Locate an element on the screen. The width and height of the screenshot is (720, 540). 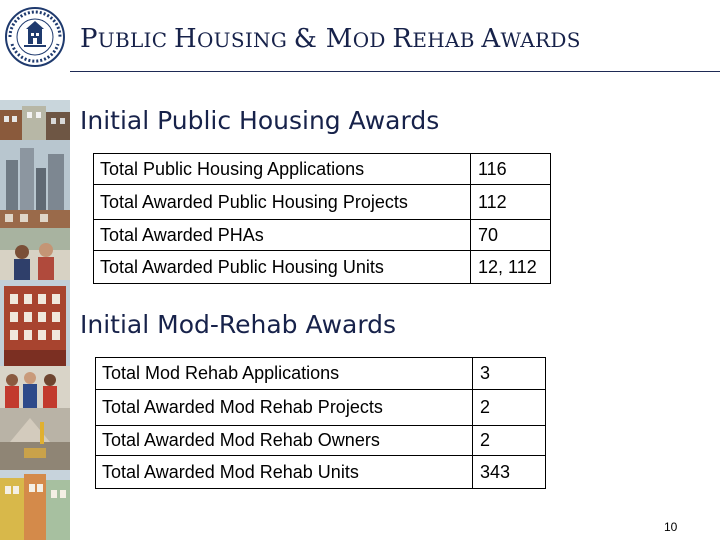
row-label: Total Awarded Public Housing Projects is located at coordinates (282, 202).